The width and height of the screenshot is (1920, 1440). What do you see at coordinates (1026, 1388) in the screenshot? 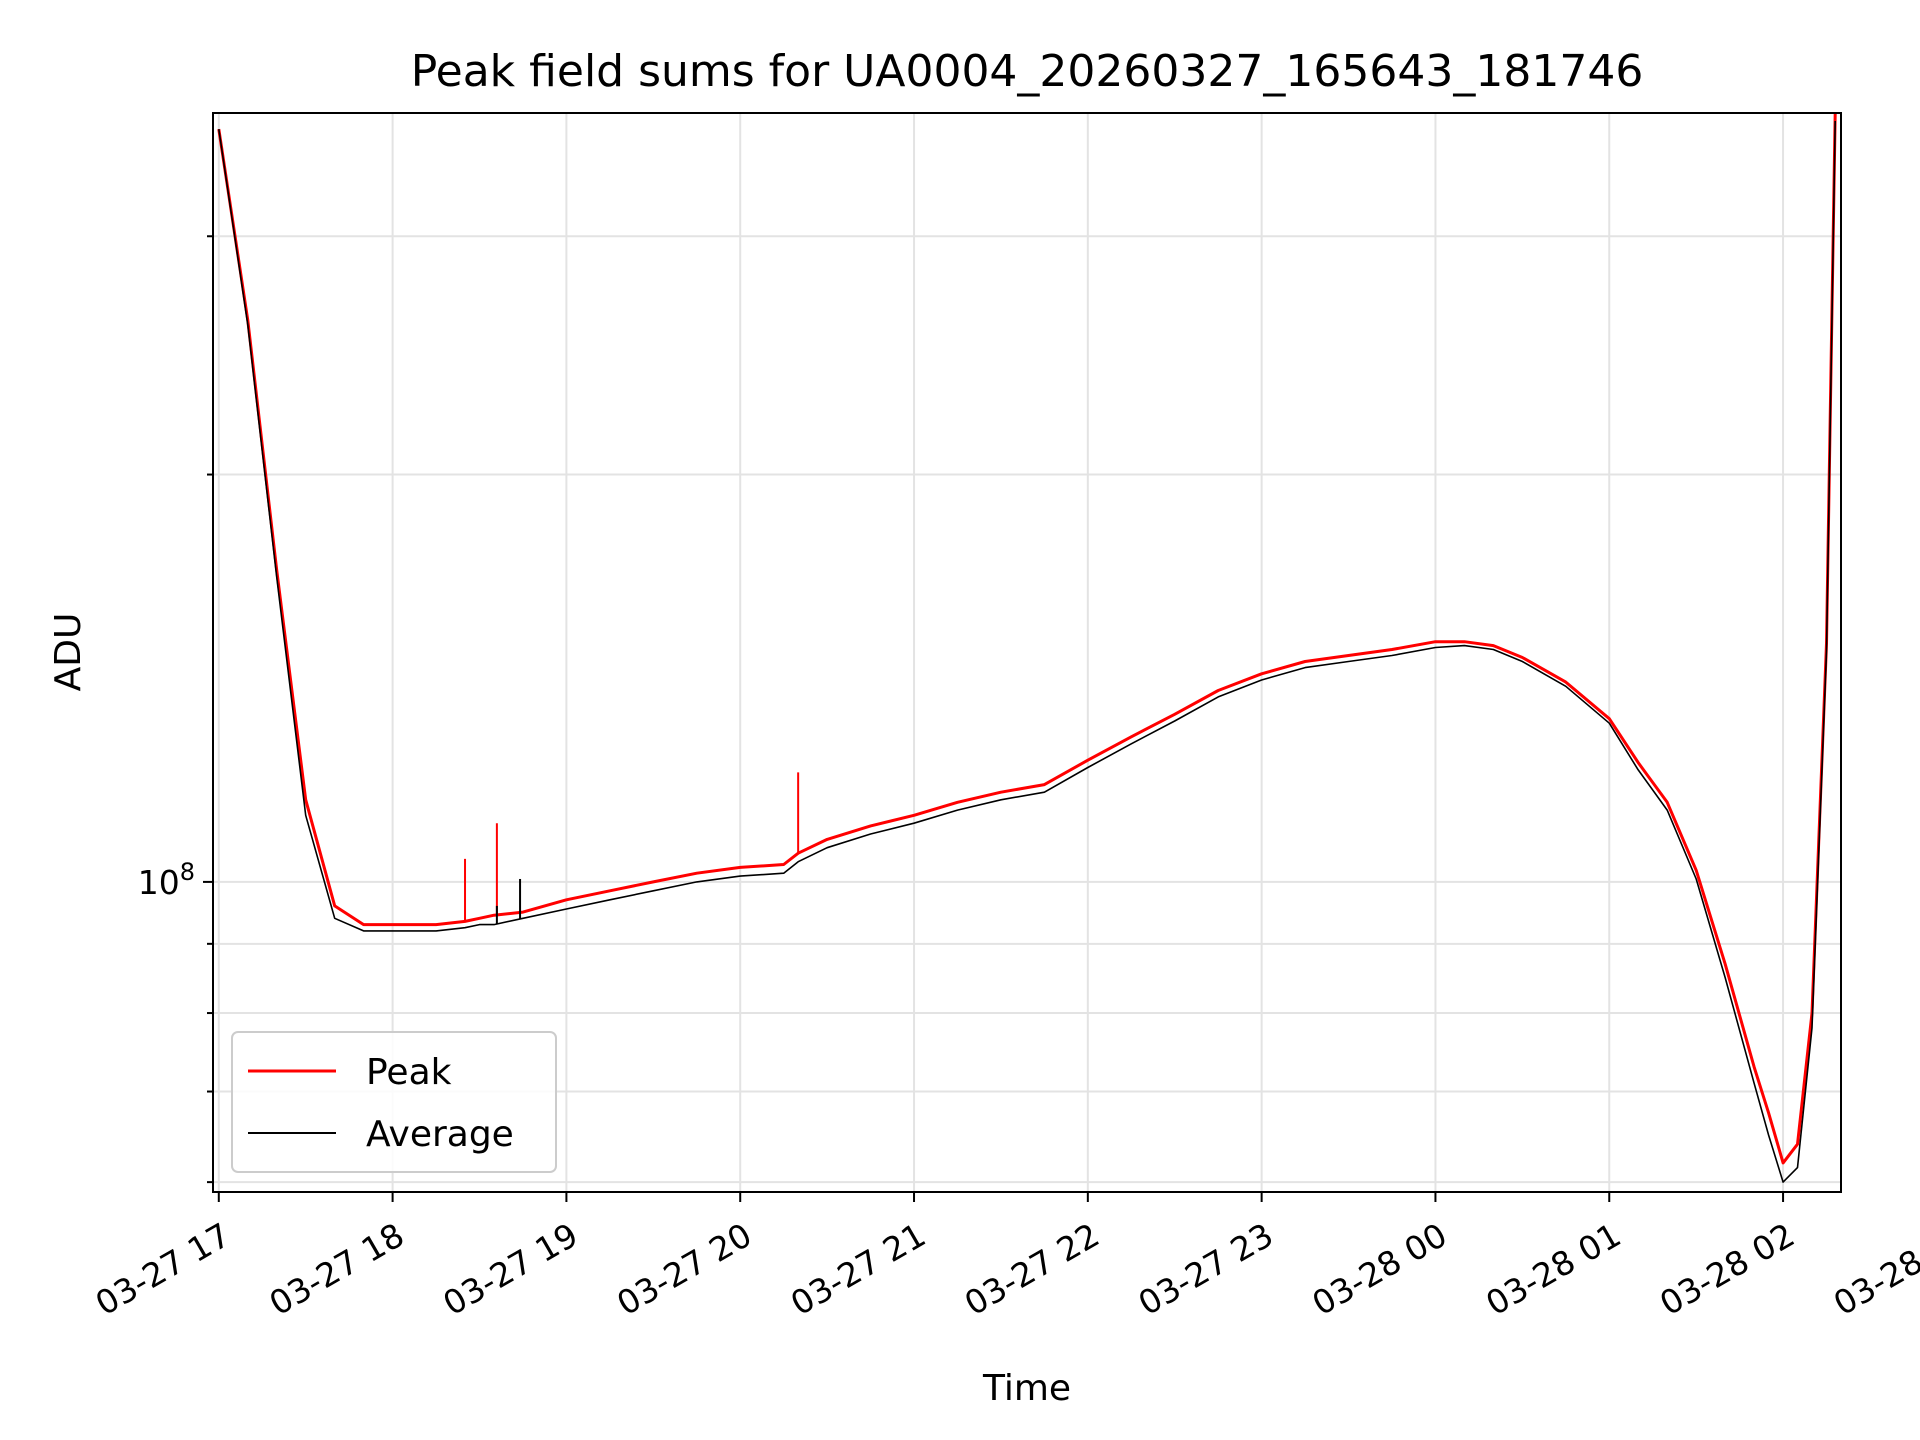
I see `x-axis-label: Time` at bounding box center [1026, 1388].